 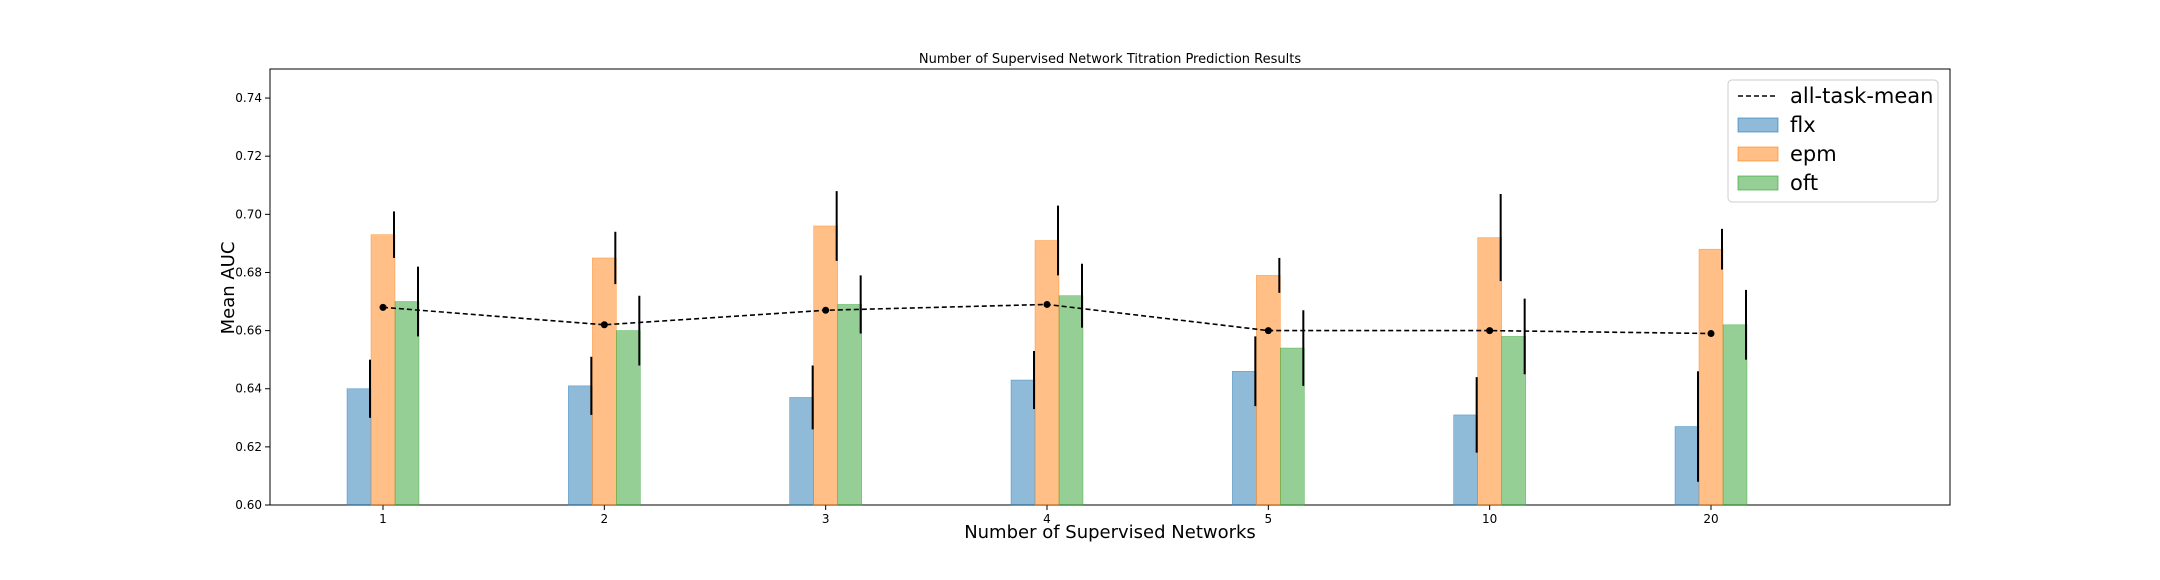 I want to click on legend-box, so click(x=1833, y=141).